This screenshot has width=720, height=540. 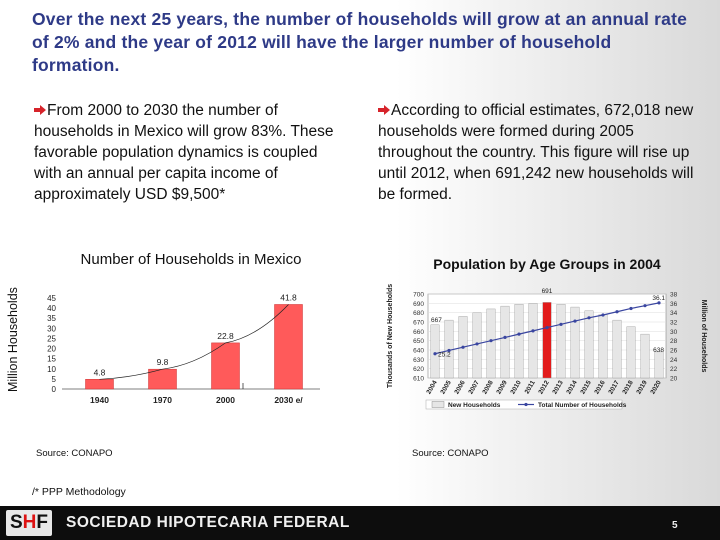 What do you see at coordinates (547, 291) in the screenshot?
I see `peak-bar-label: 691` at bounding box center [547, 291].